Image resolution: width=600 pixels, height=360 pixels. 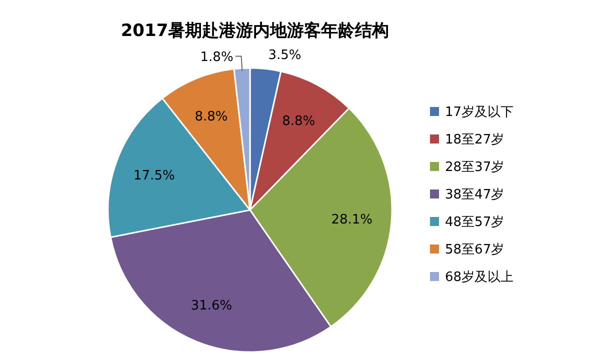 I want to click on legend-label: 18至27岁, so click(x=474, y=140).